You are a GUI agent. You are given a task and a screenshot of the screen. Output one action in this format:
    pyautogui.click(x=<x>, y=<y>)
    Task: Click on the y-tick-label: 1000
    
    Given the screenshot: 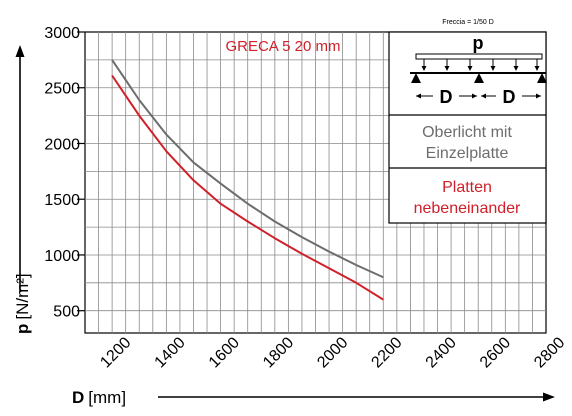 What is the action you would take?
    pyautogui.click(x=62, y=256)
    